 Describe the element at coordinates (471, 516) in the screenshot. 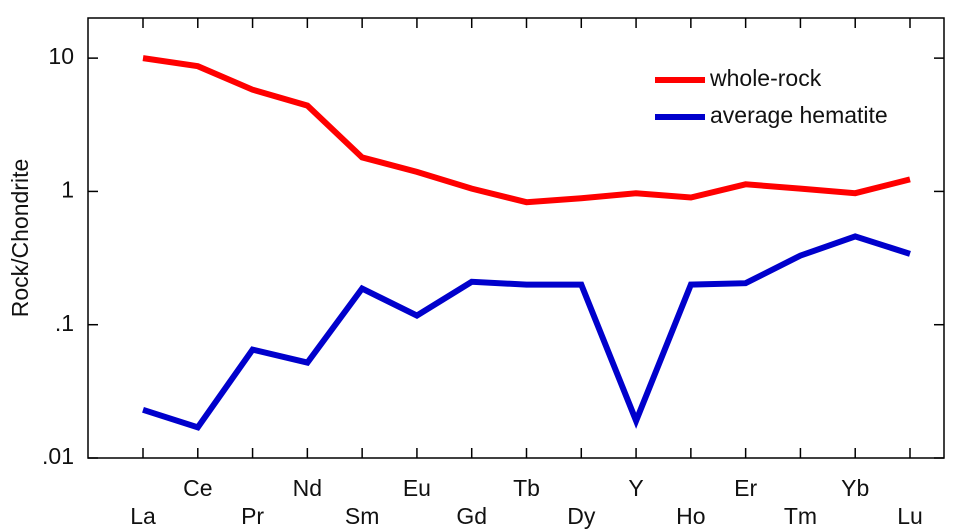

I see `x-tick-label: Gd` at that location.